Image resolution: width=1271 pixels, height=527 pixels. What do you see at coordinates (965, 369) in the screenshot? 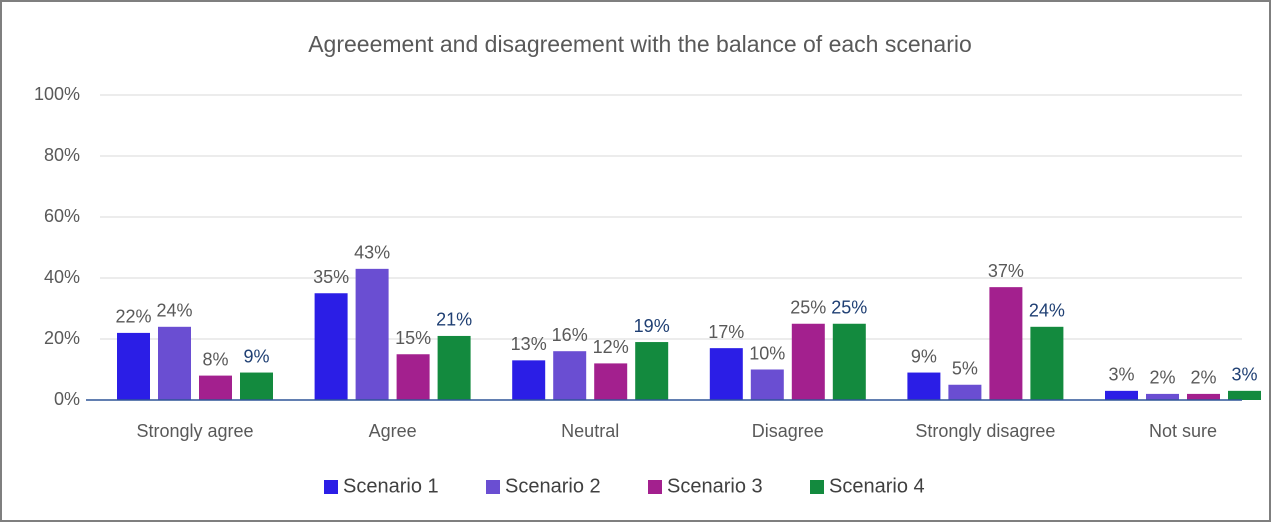
I see `data-label: 5%` at bounding box center [965, 369].